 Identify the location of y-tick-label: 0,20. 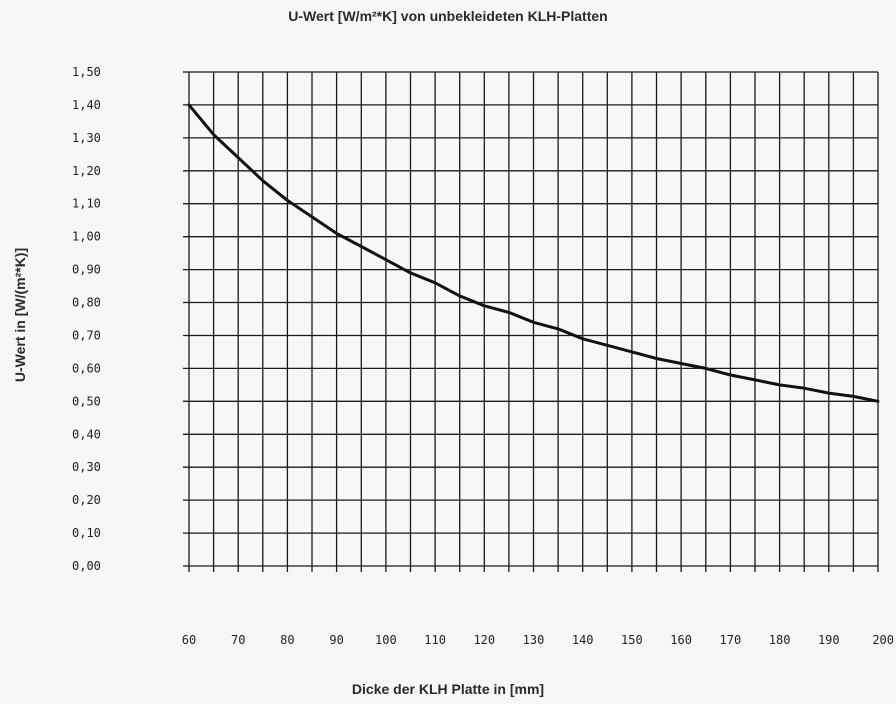
(86, 500).